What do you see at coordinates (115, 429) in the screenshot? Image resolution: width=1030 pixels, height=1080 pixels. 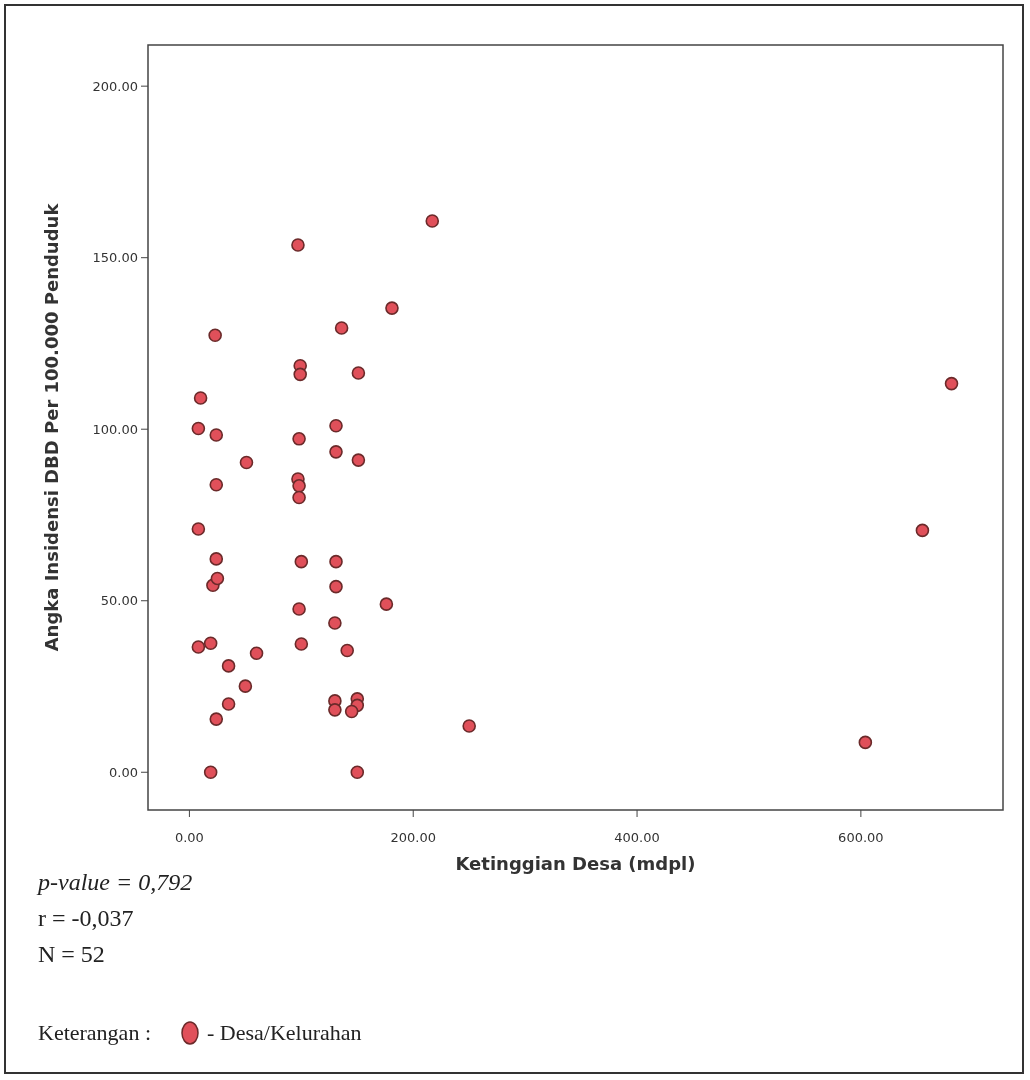 I see `y-tick-label: 100.00` at bounding box center [115, 429].